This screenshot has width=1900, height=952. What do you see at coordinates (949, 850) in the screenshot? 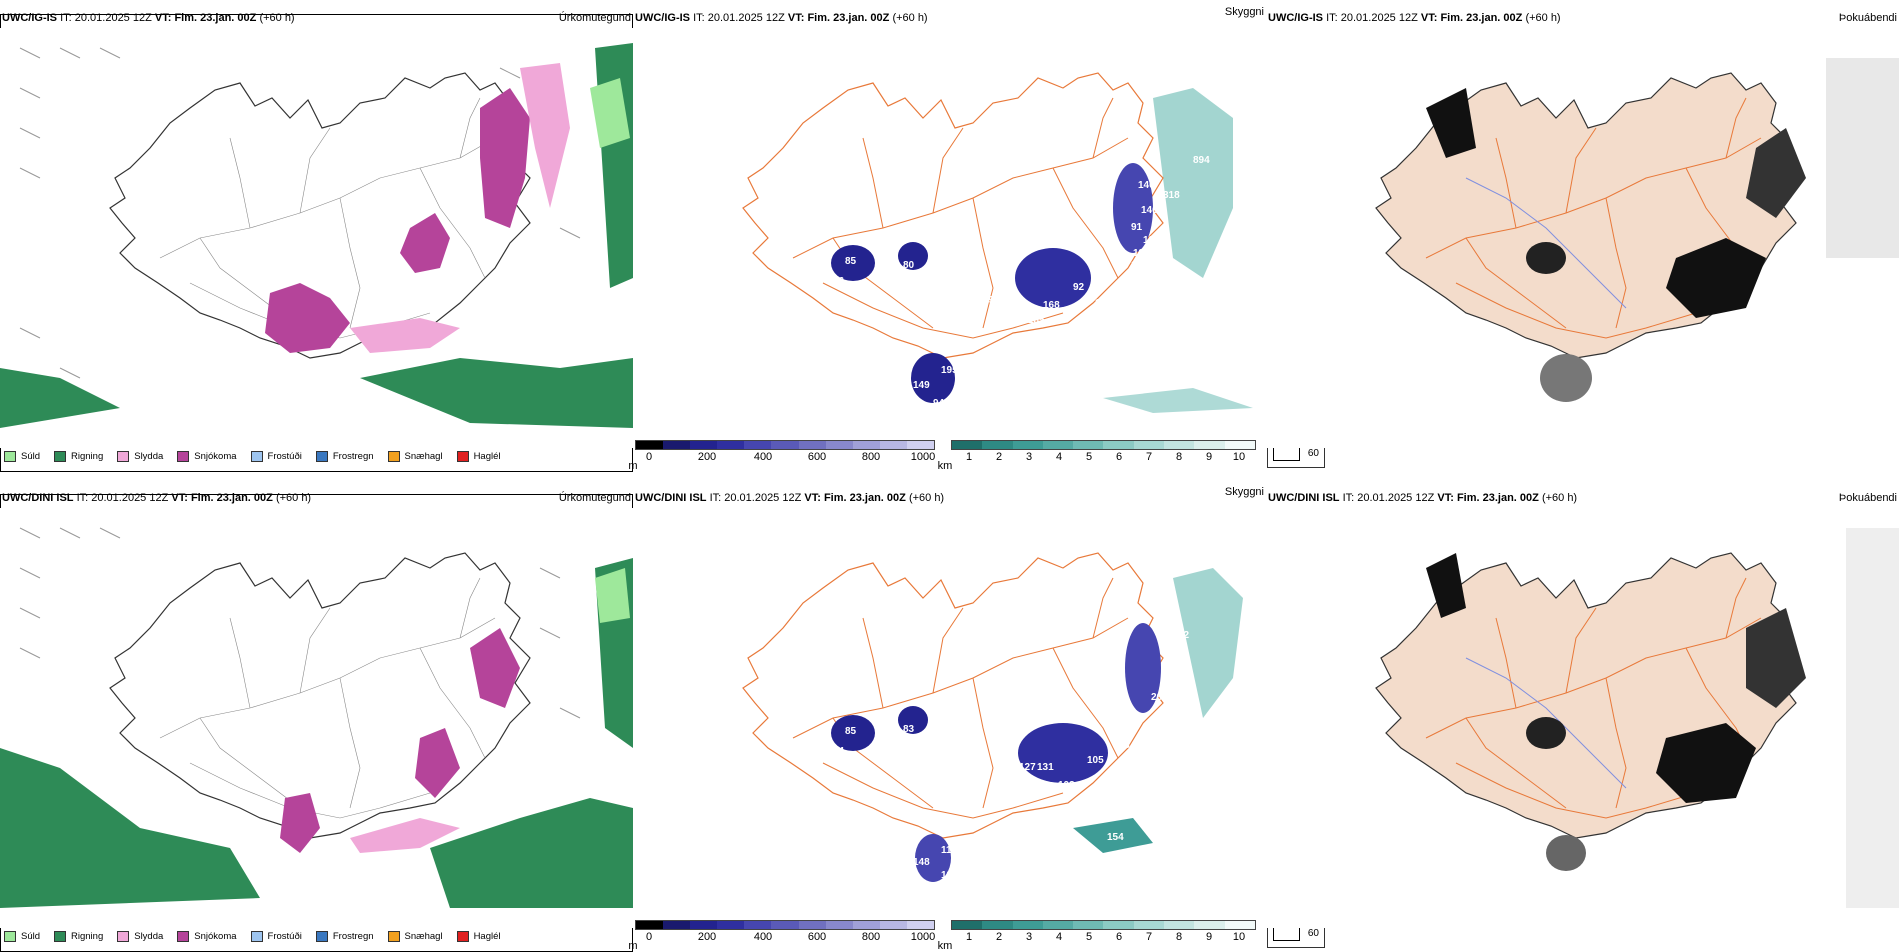
I see `vis-label: 116` at bounding box center [949, 850].